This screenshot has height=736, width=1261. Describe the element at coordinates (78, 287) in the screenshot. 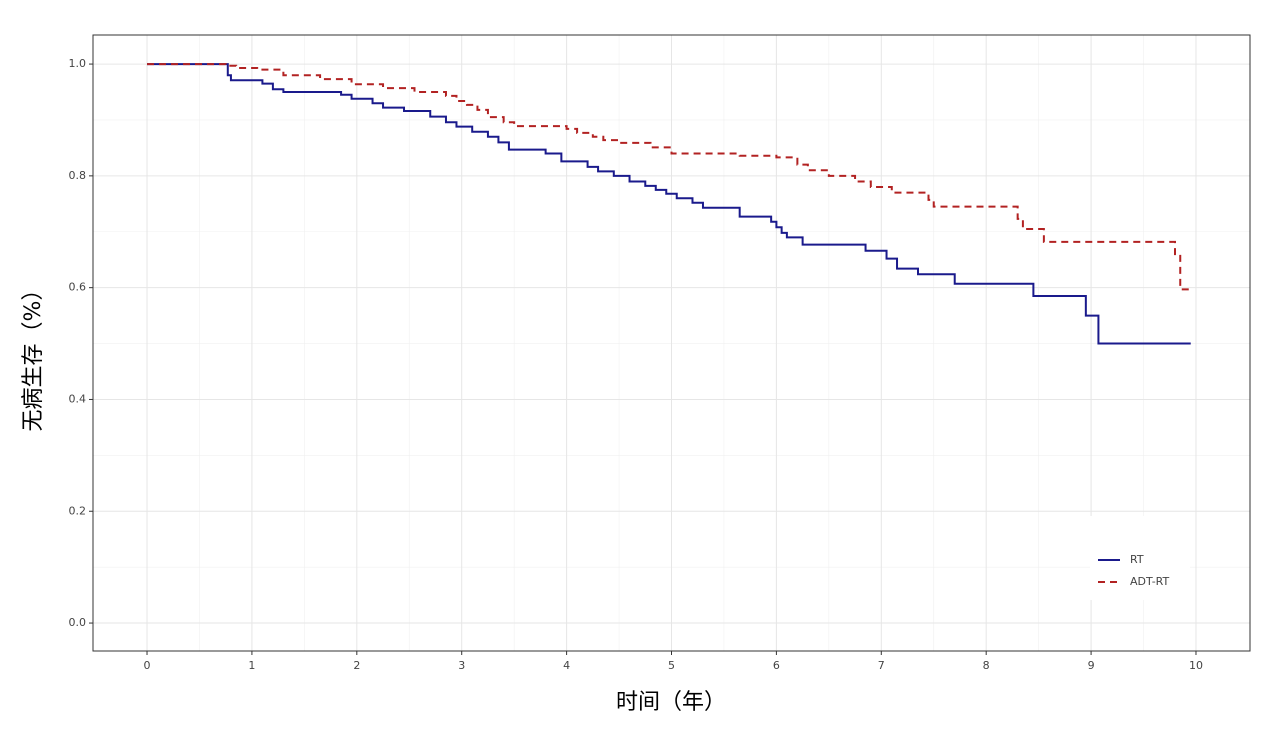

I see `y-tick-label: 0.6` at that location.